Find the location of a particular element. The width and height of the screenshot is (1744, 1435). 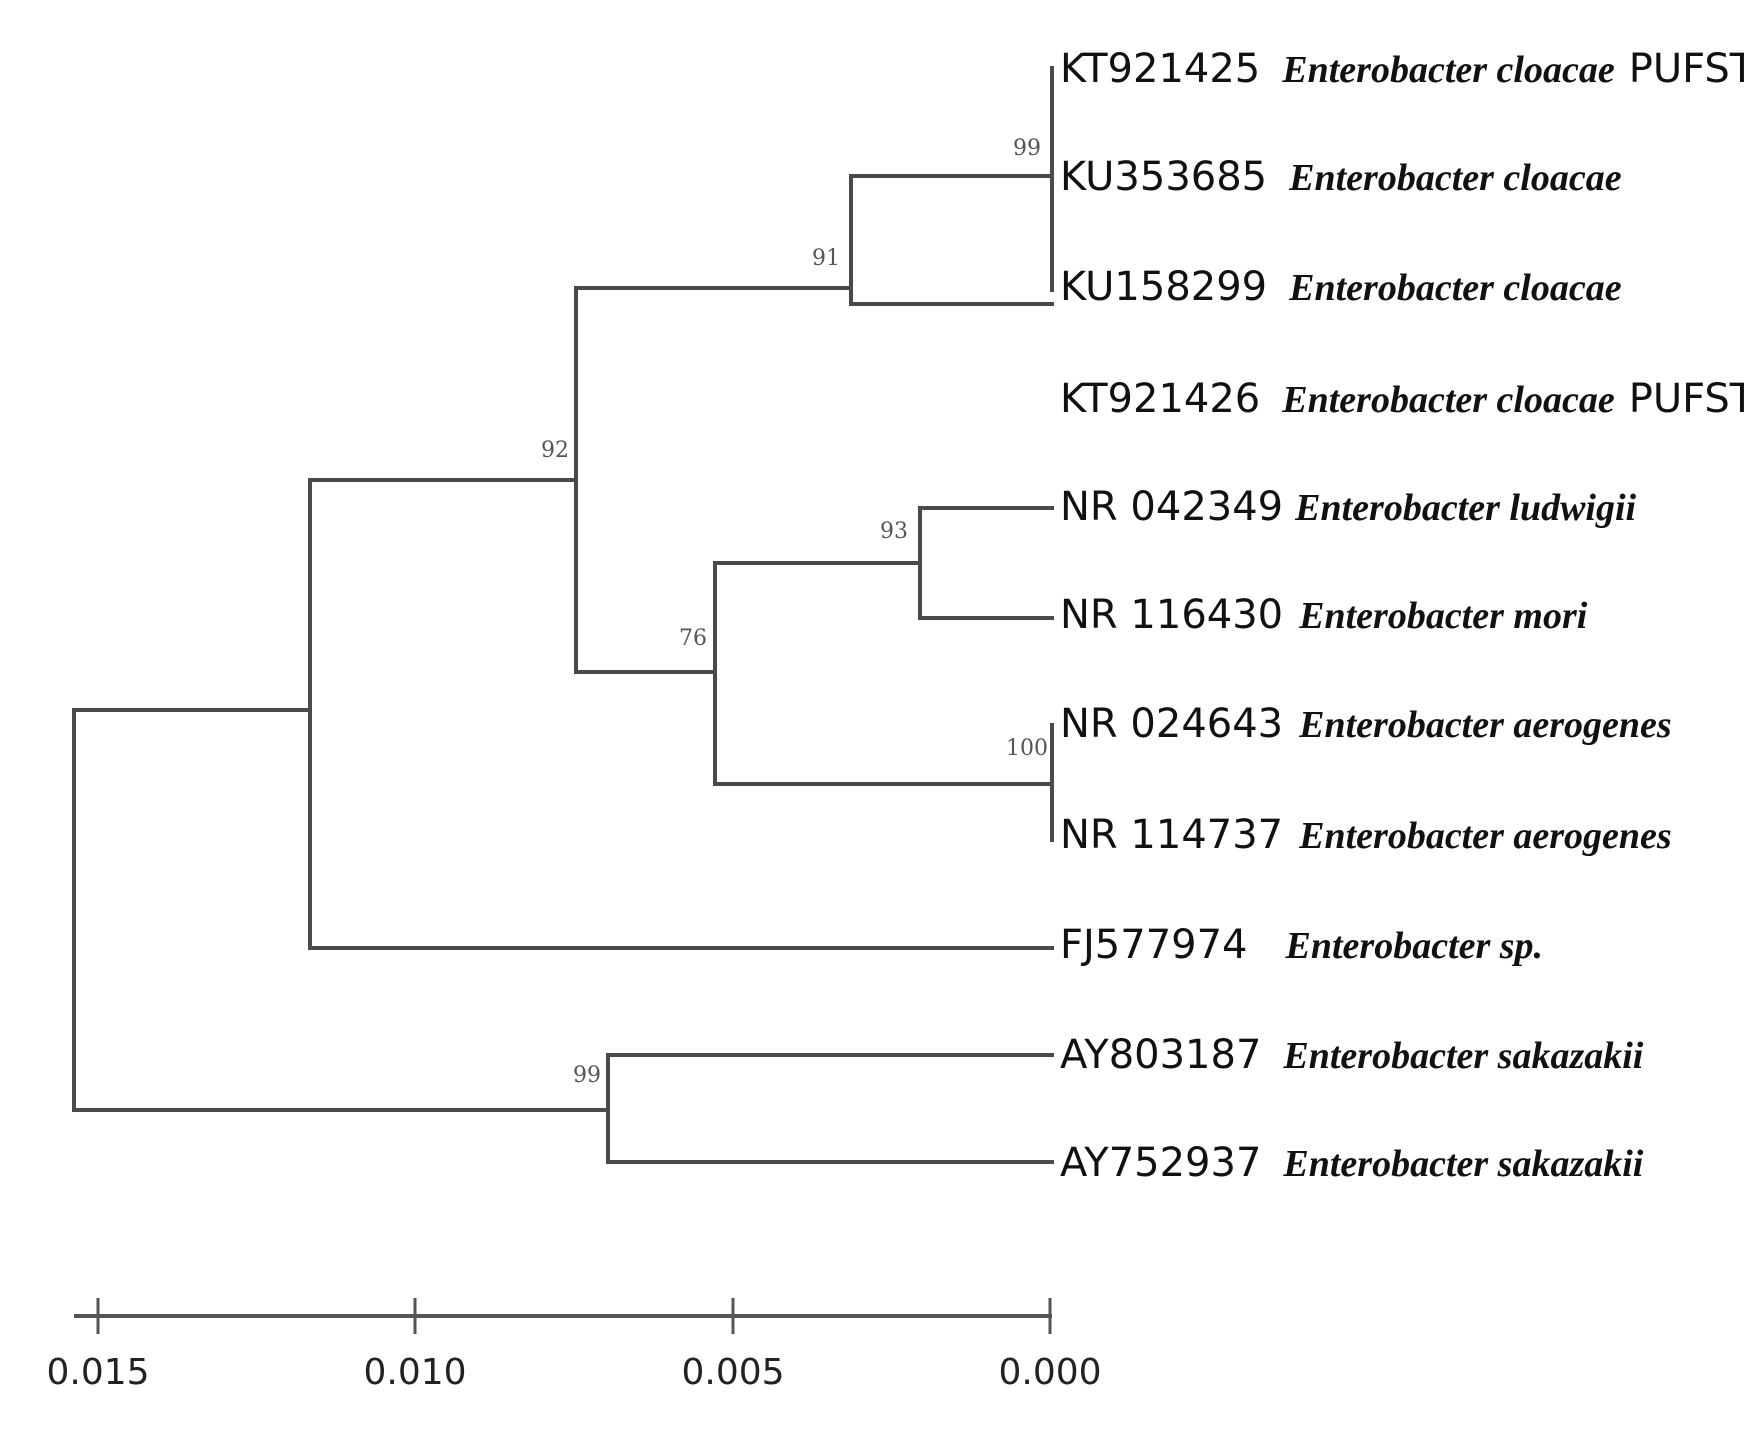

bootstrap-cloacae: 91 is located at coordinates (826, 258).